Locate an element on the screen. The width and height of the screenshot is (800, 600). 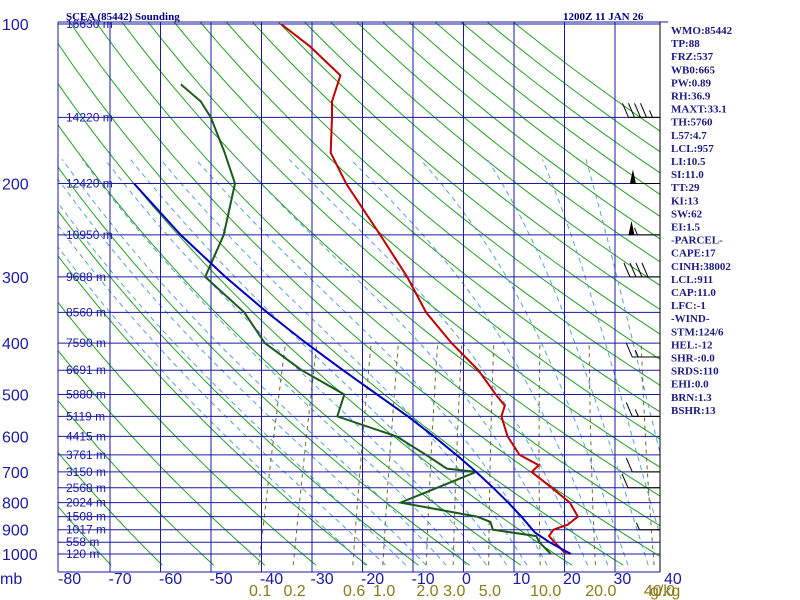
stats-line: TT:29 is located at coordinates (685, 188).